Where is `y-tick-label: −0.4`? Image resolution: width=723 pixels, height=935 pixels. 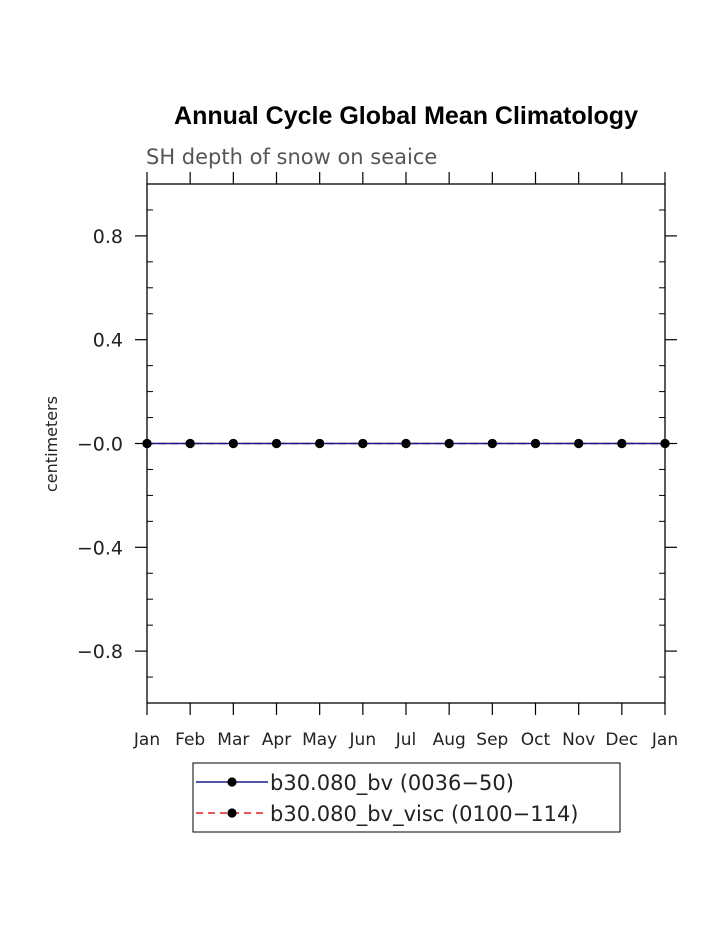
y-tick-label: −0.4 is located at coordinates (100, 548).